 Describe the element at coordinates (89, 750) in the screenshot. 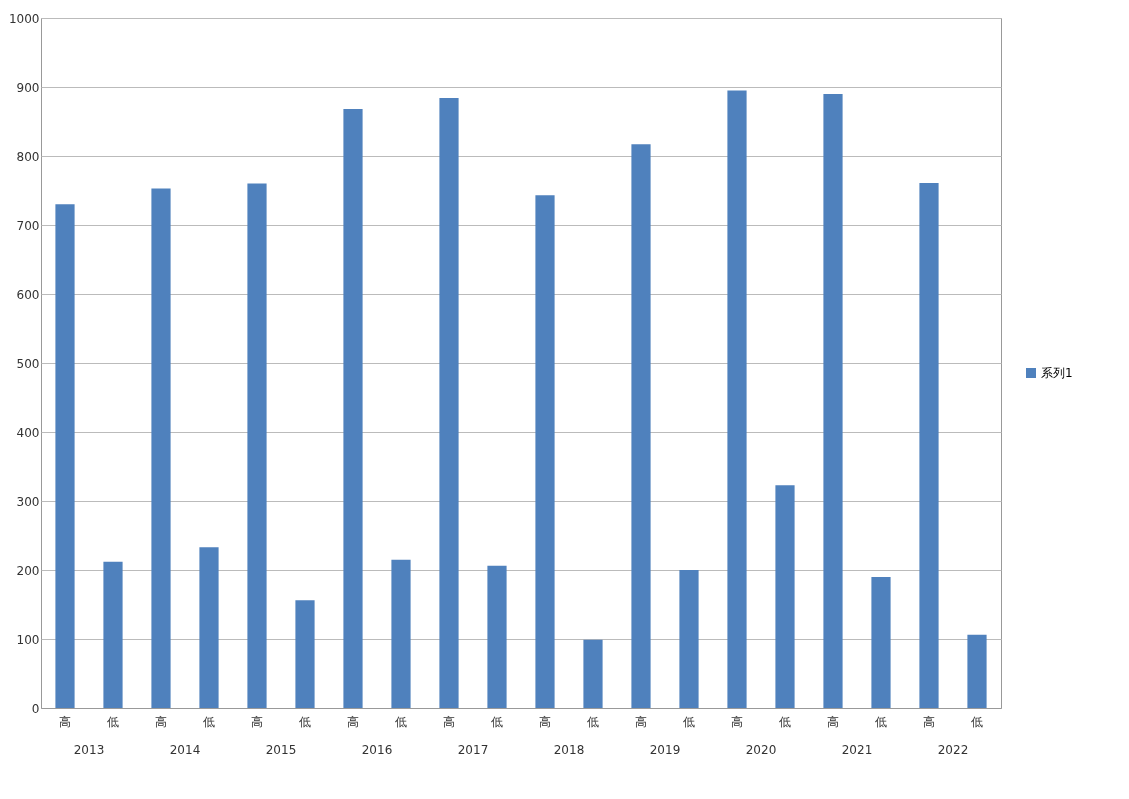

I see `text: 2013` at that location.